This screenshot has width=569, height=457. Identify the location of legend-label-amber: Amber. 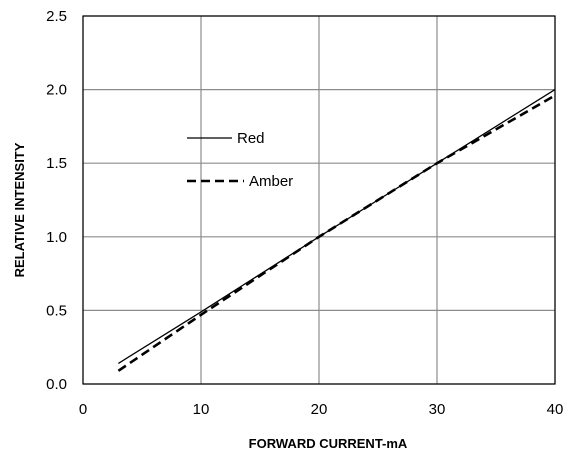
(271, 181).